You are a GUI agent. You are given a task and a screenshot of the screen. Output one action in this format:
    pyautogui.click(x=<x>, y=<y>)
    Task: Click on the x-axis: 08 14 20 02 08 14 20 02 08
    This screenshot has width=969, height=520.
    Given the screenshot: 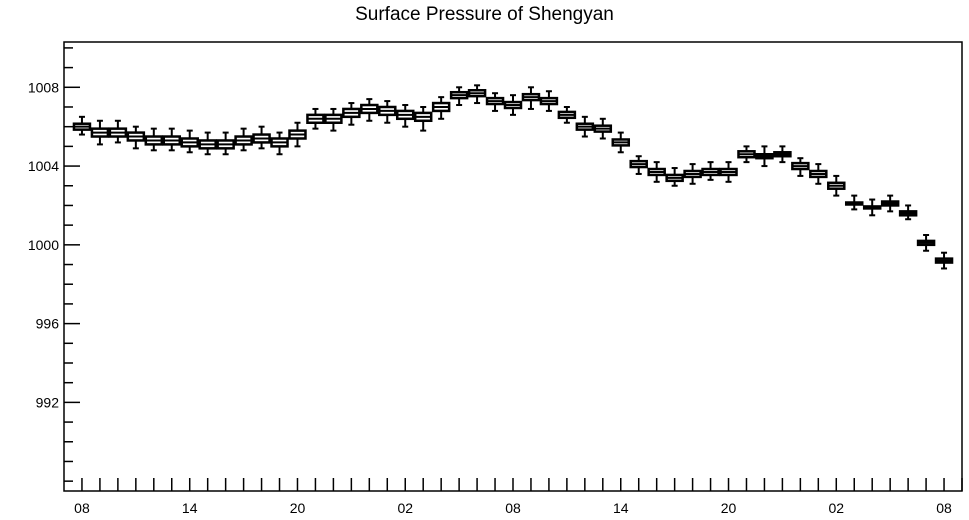 What is the action you would take?
    pyautogui.click(x=518, y=497)
    